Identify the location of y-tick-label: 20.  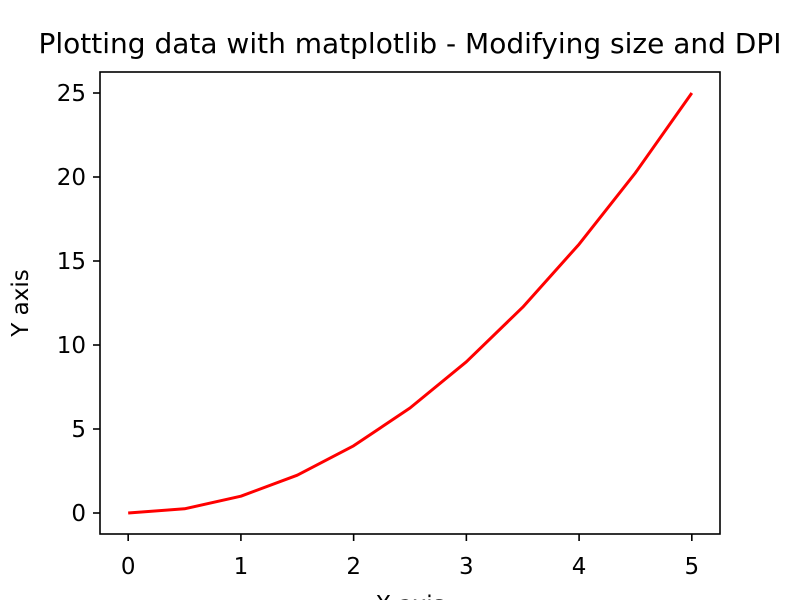
(71, 178).